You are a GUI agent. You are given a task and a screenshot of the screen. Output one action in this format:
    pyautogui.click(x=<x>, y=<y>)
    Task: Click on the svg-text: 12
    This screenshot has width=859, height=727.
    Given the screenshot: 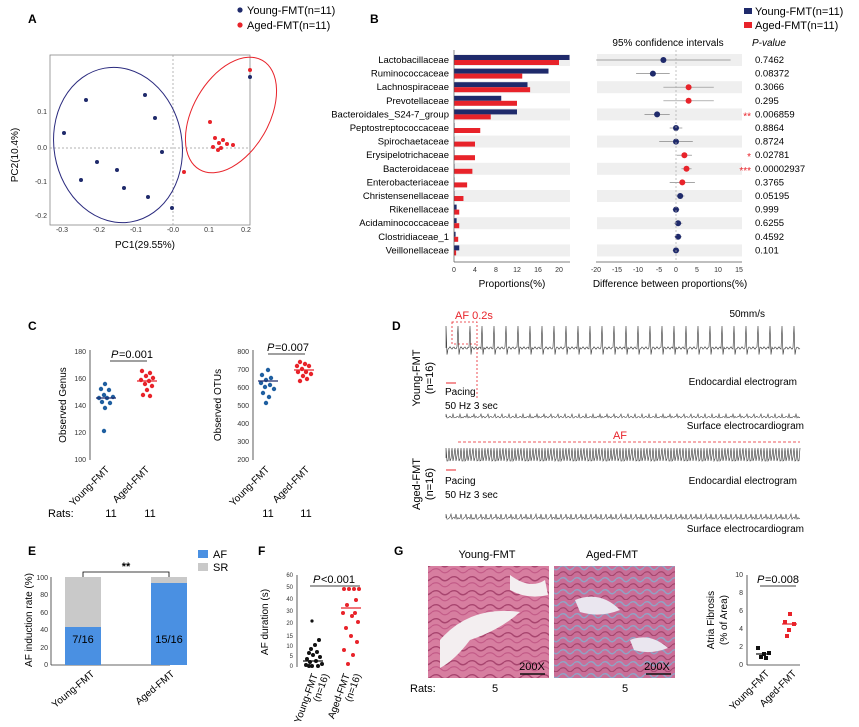 What is the action you would take?
    pyautogui.click(x=517, y=270)
    